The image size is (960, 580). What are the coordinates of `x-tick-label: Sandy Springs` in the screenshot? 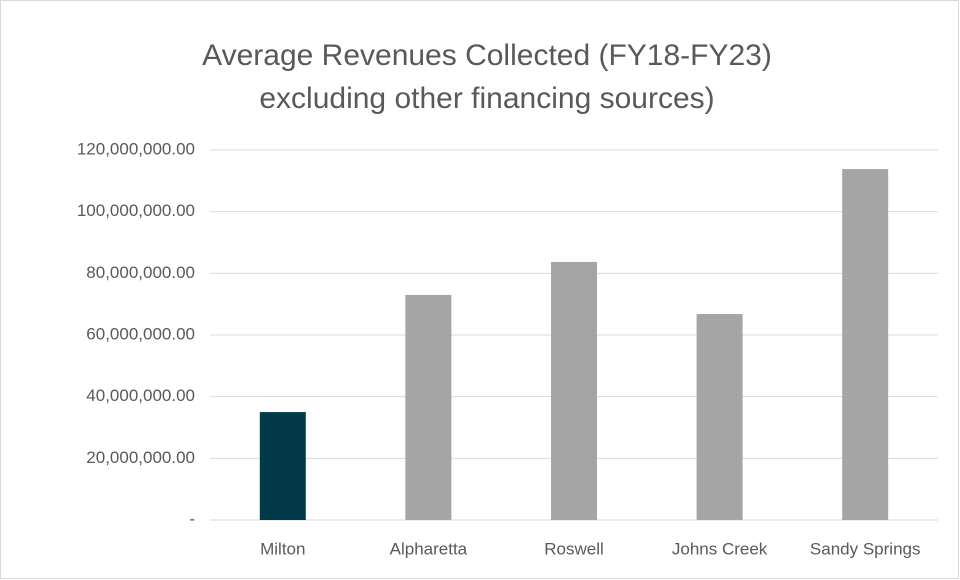 It's located at (865, 548).